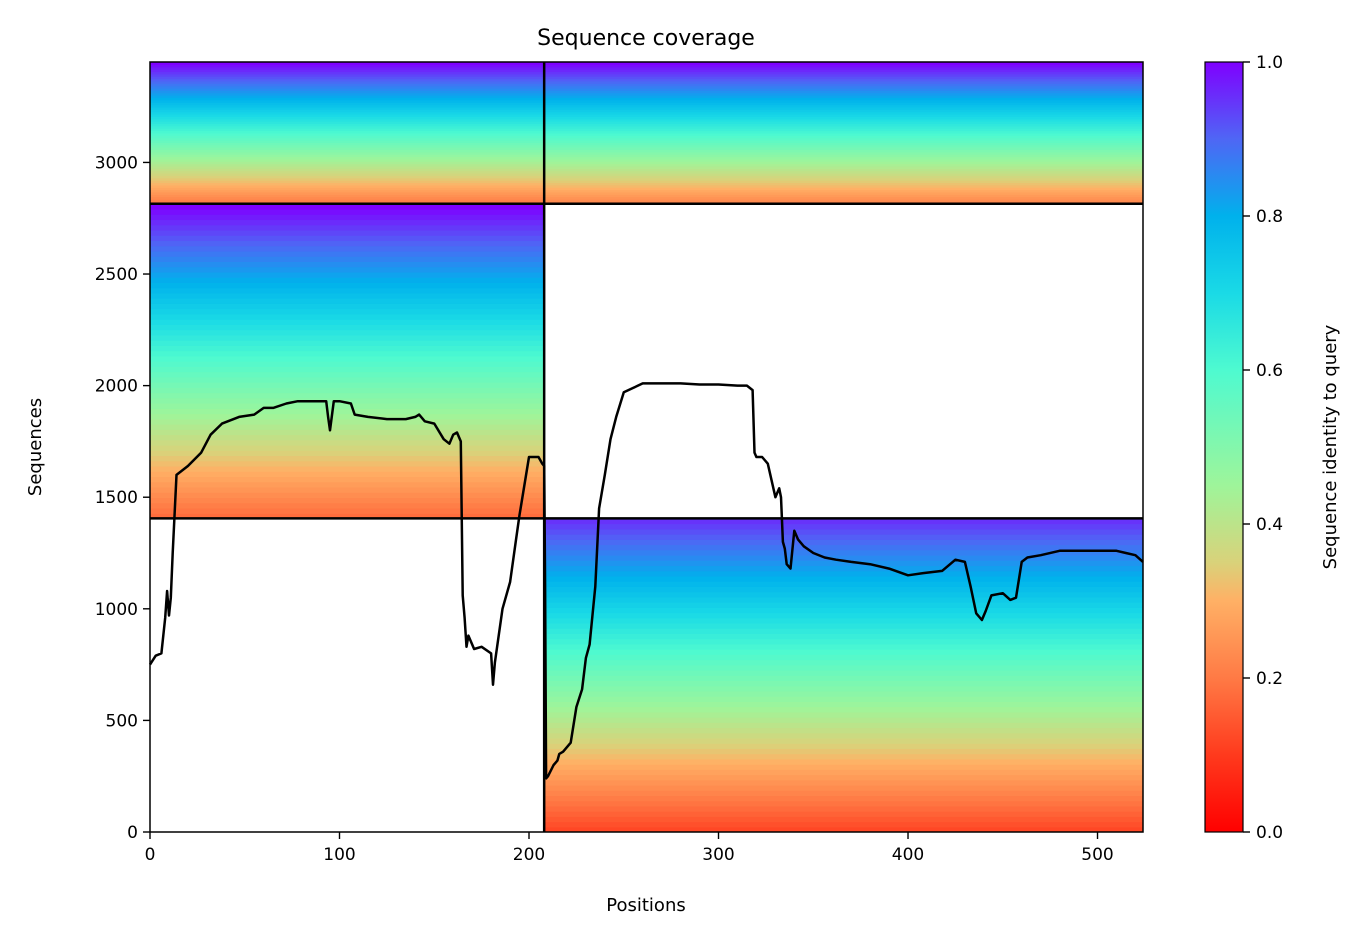  I want to click on y-tick-label: 1000, so click(116, 610).